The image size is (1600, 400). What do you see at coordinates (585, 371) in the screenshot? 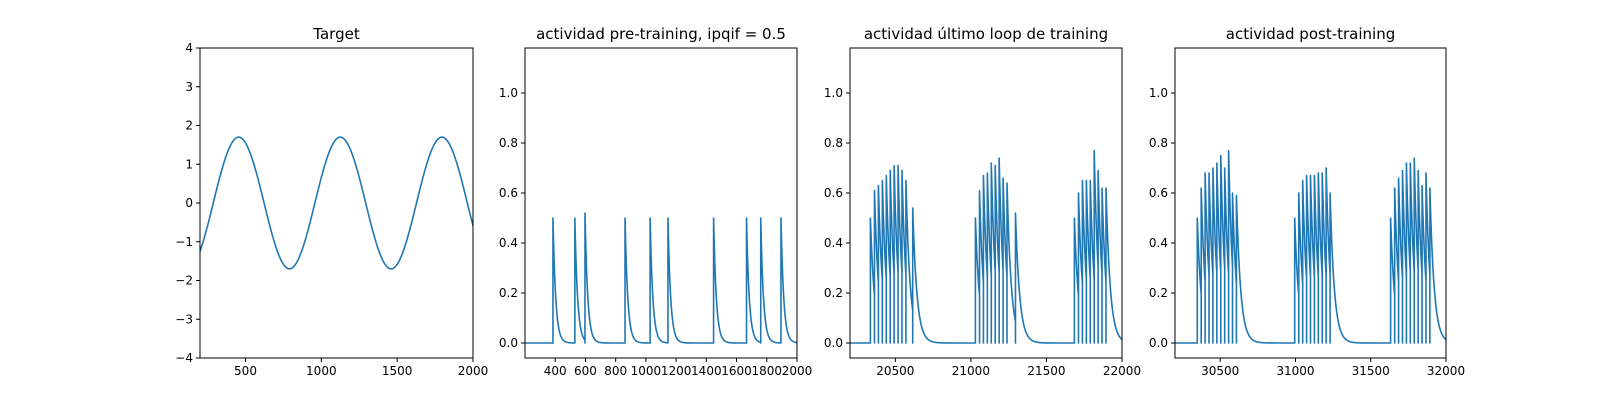
I see `x-tick-label: 600` at bounding box center [585, 371].